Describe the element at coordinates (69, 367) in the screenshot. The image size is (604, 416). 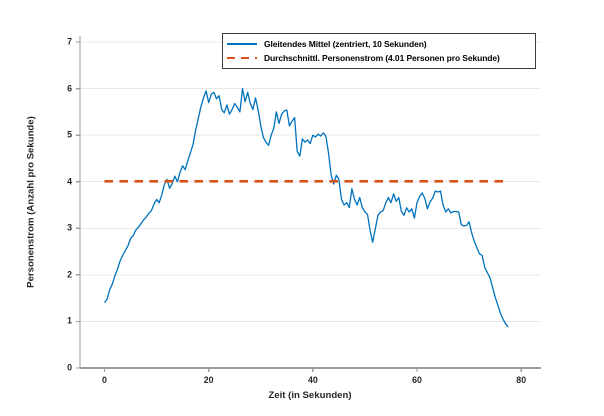
I see `y-tick-label: 0` at that location.